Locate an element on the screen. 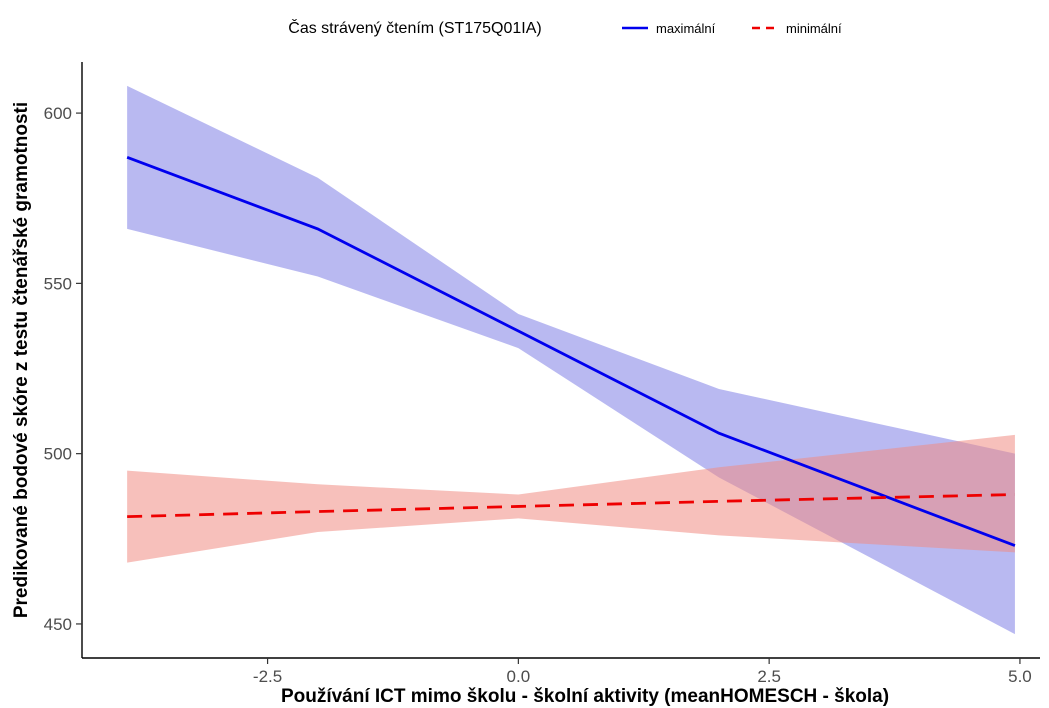 Image resolution: width=1049 pixels, height=708 pixels. x-tick-label: -2.5 is located at coordinates (267, 676).